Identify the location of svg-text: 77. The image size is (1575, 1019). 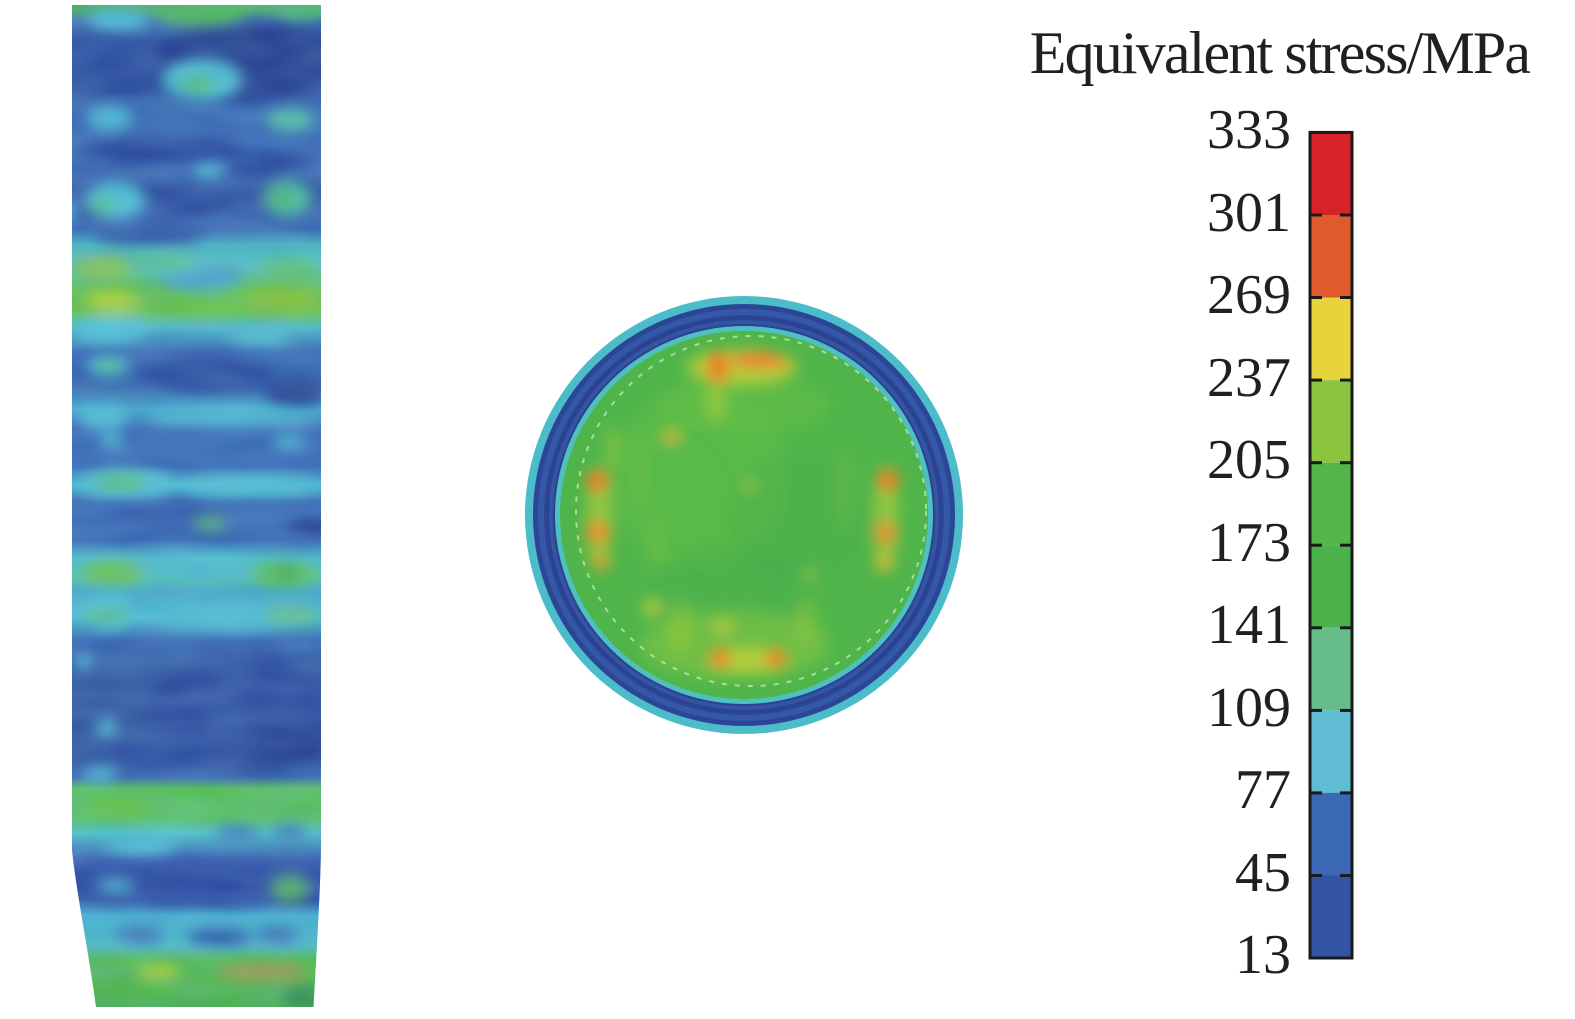
(1263, 790).